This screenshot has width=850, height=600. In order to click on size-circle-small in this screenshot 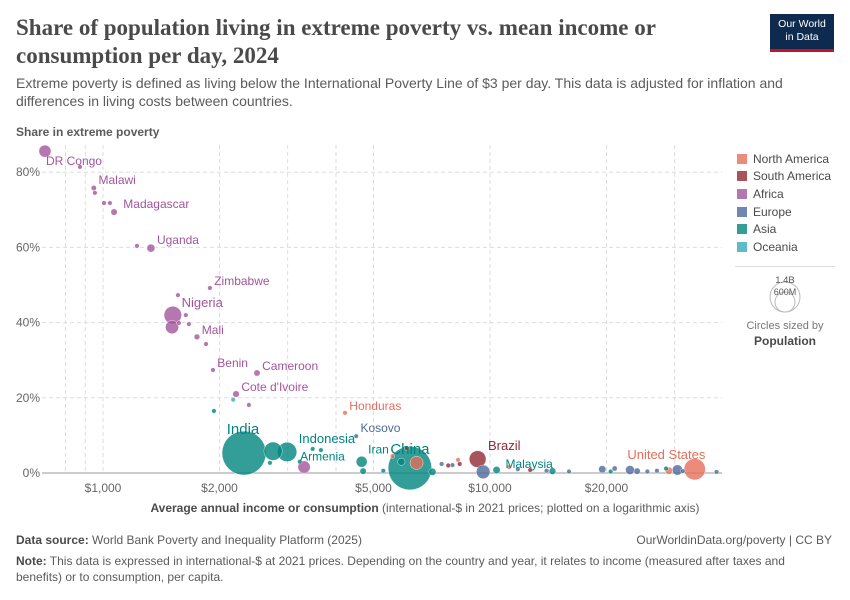, I will do `click(785, 302)`.